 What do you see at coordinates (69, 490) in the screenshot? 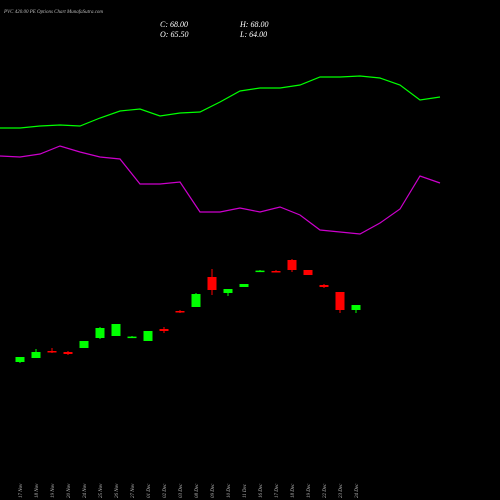
I see `x-tick-label: 20 Nov` at bounding box center [69, 490].